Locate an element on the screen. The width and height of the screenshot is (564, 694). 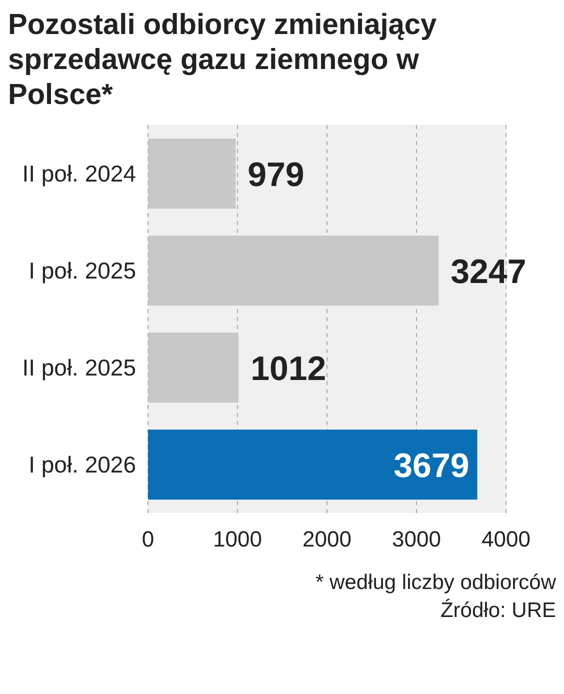
data-label: 1012 is located at coordinates (288, 369).